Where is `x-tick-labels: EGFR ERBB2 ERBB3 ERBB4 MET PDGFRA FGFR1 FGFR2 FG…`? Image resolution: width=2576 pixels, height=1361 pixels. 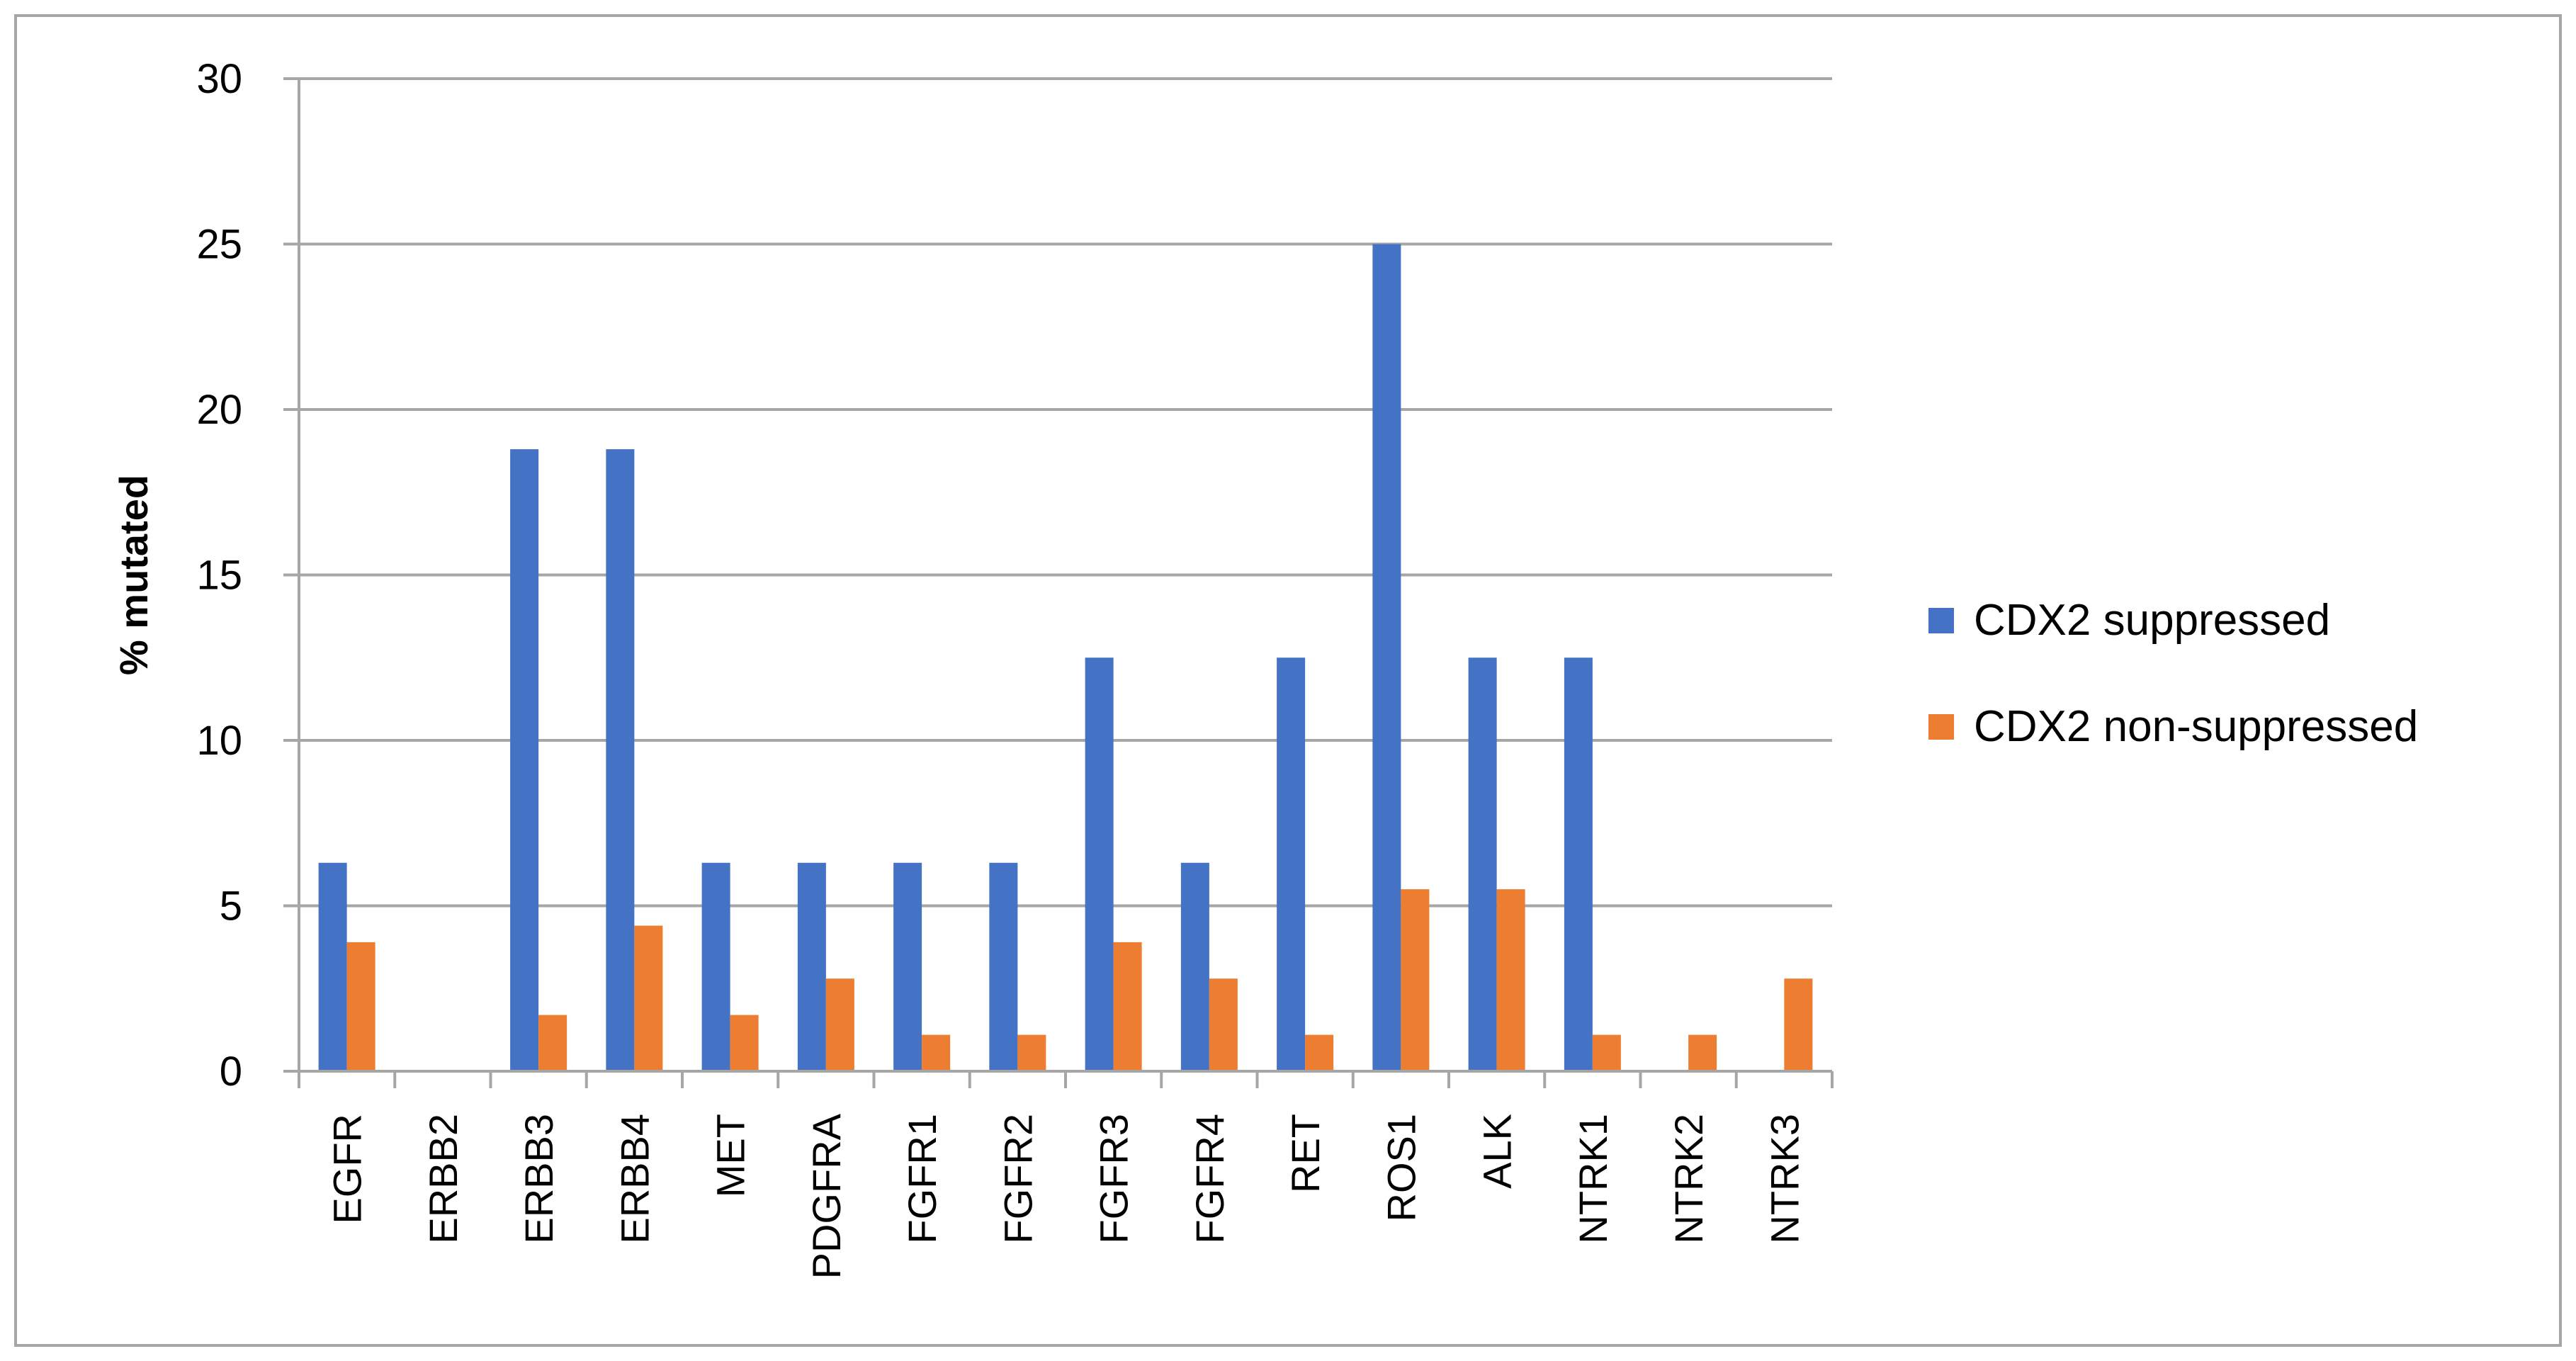 x-tick-labels: EGFR ERBB2 ERBB3 ERBB4 MET PDGFRA FGFR1 FGFR2 FG… is located at coordinates (1066, 1196).